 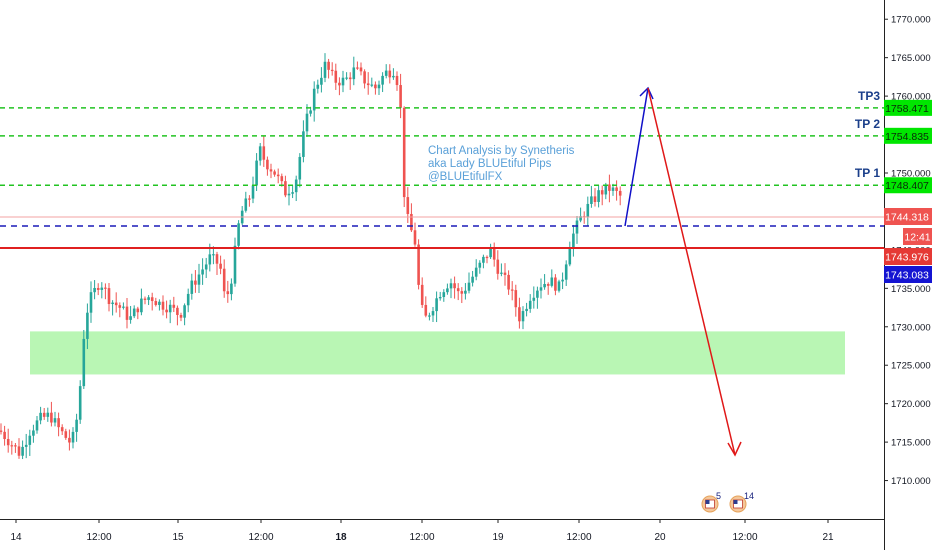 I want to click on target-price-value: 1758.471, so click(x=907, y=109).